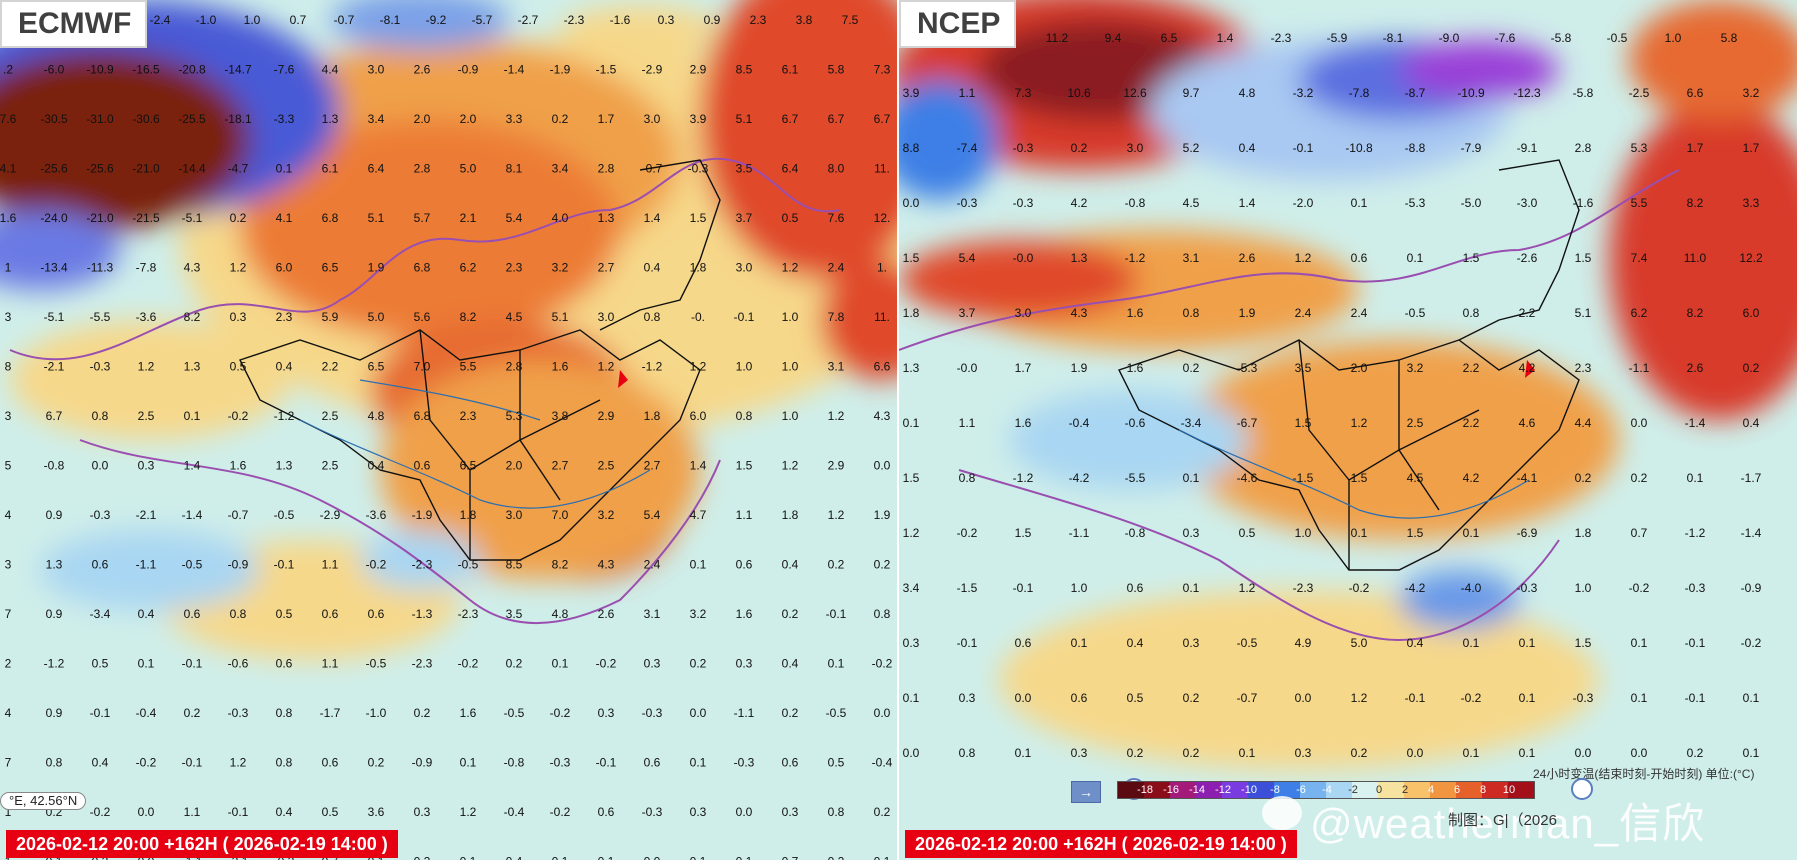 The width and height of the screenshot is (1797, 860). I want to click on grid-value: -4.2, so click(1415, 588).